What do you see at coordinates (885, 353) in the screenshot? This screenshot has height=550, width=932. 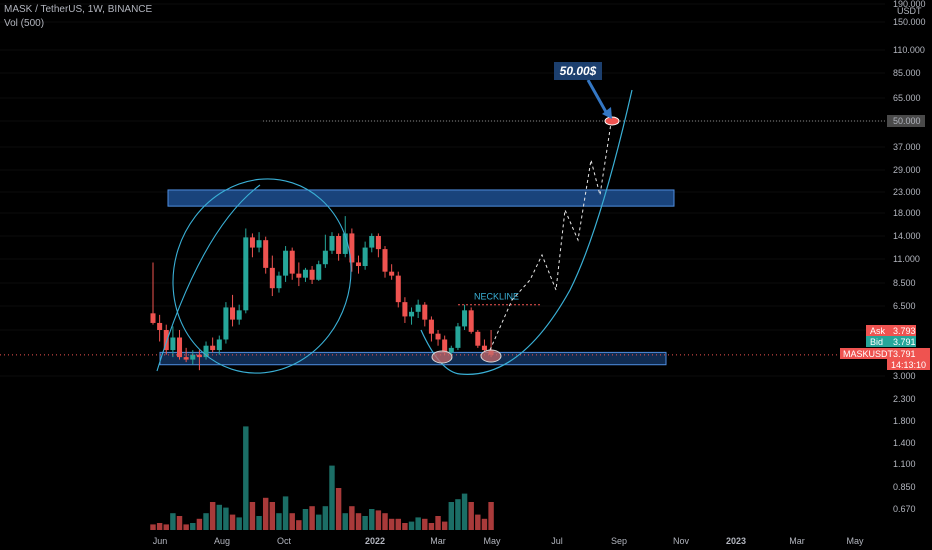 I see `symbol-tag-bg` at bounding box center [885, 353].